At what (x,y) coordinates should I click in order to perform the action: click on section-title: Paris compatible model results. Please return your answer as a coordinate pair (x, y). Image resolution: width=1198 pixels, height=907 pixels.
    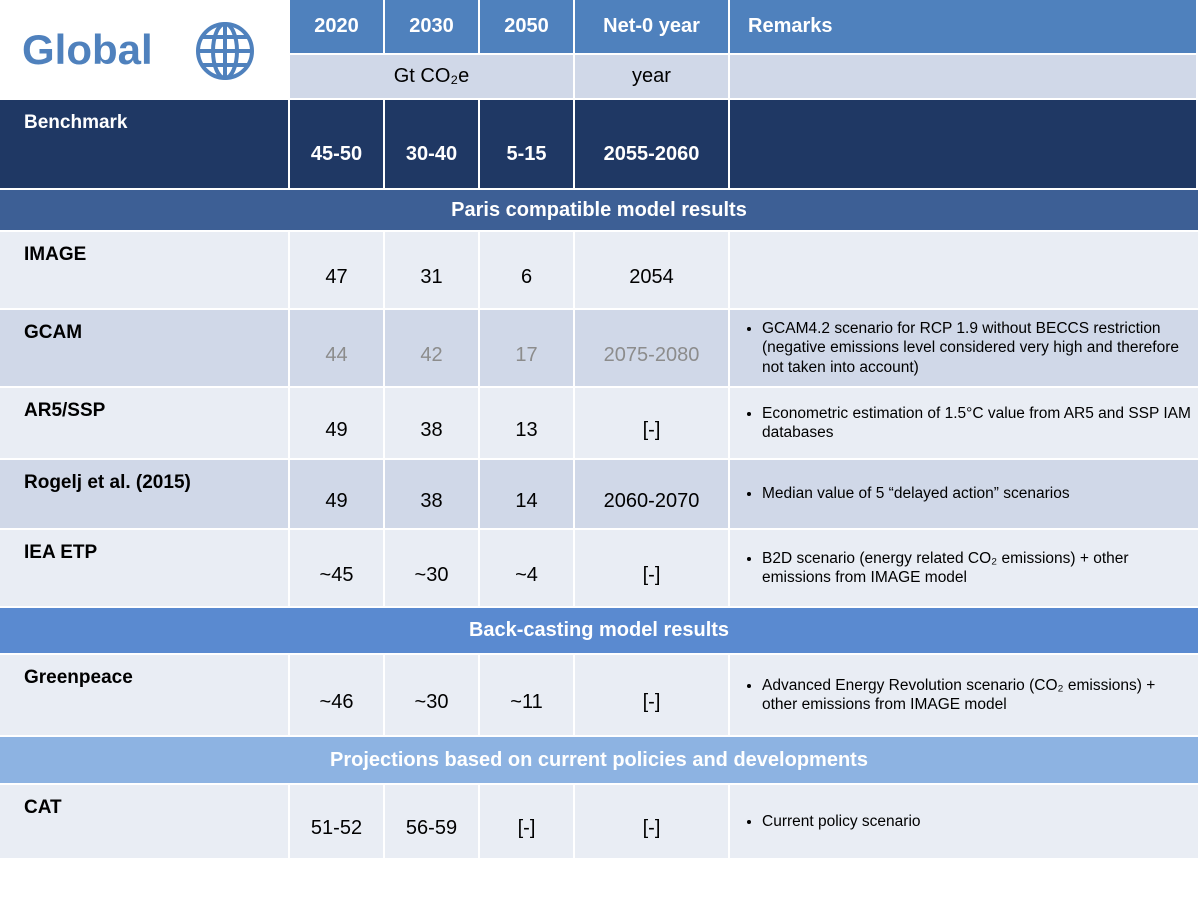
    Looking at the image, I should click on (599, 210).